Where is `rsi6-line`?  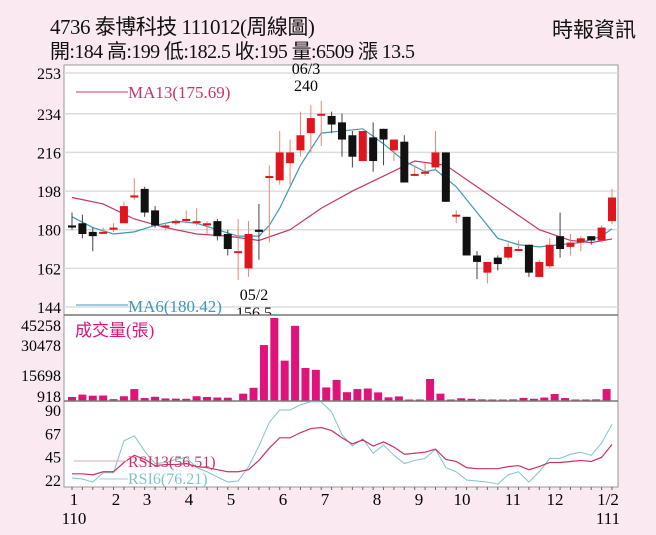 rsi6-line is located at coordinates (342, 443).